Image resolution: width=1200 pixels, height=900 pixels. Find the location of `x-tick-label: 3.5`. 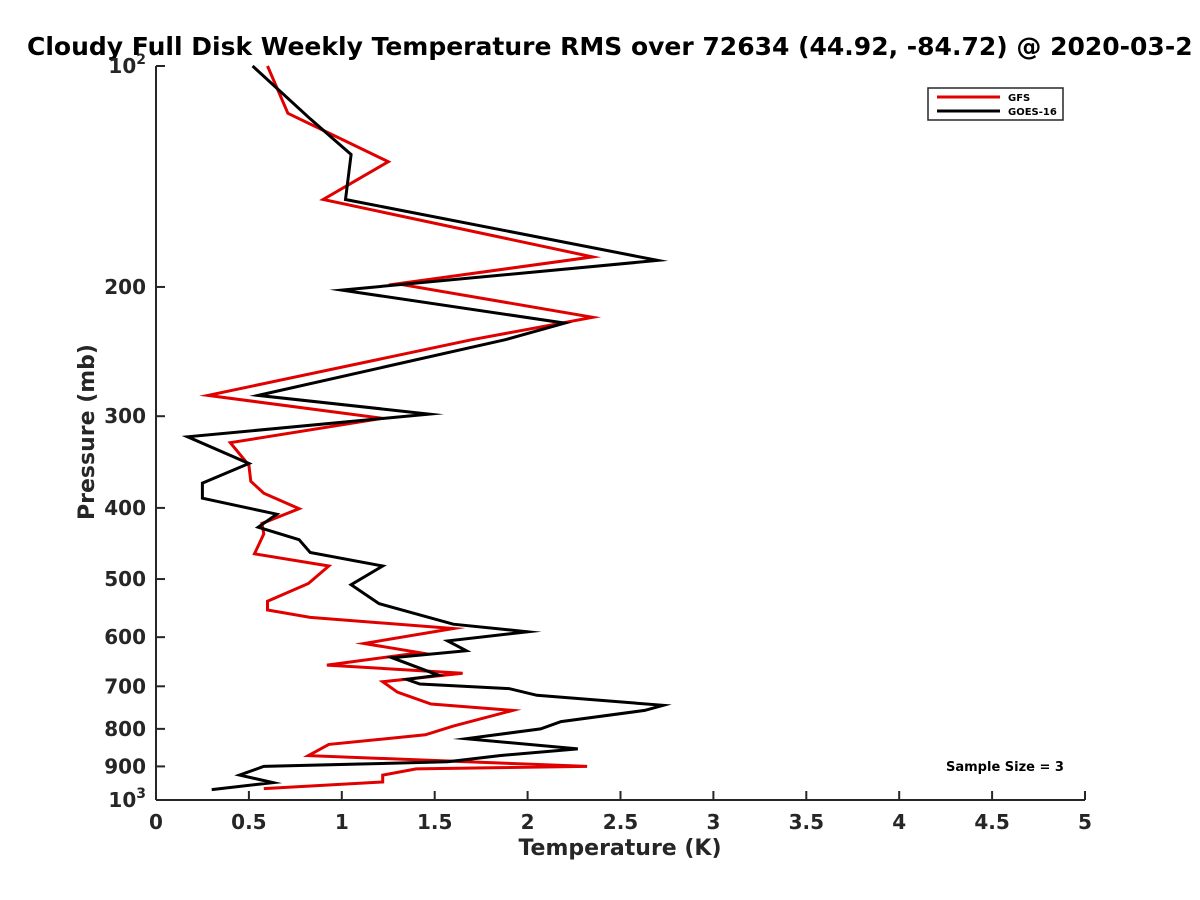

x-tick-label: 3.5 is located at coordinates (806, 822).